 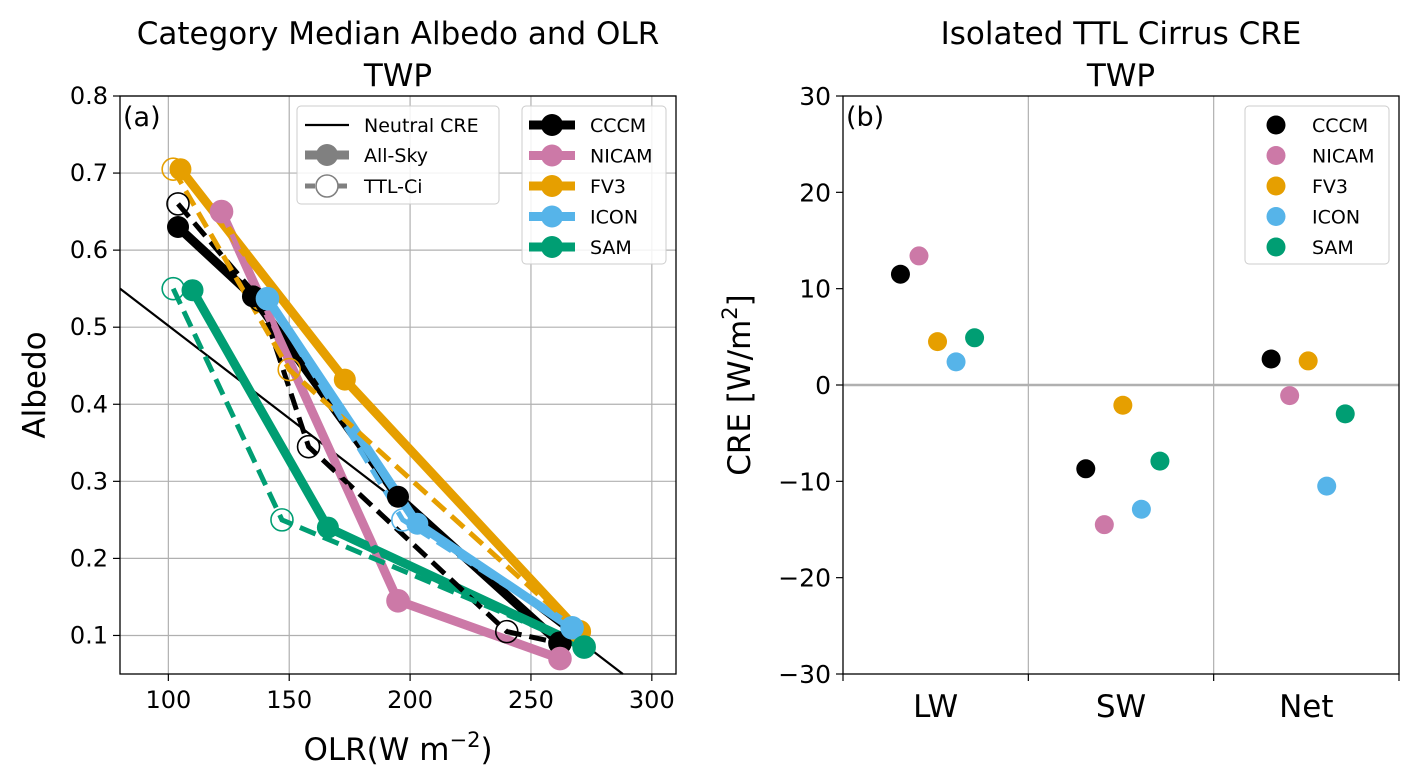 What do you see at coordinates (142, 117) in the screenshot?
I see `panel-a-label: (a)` at bounding box center [142, 117].